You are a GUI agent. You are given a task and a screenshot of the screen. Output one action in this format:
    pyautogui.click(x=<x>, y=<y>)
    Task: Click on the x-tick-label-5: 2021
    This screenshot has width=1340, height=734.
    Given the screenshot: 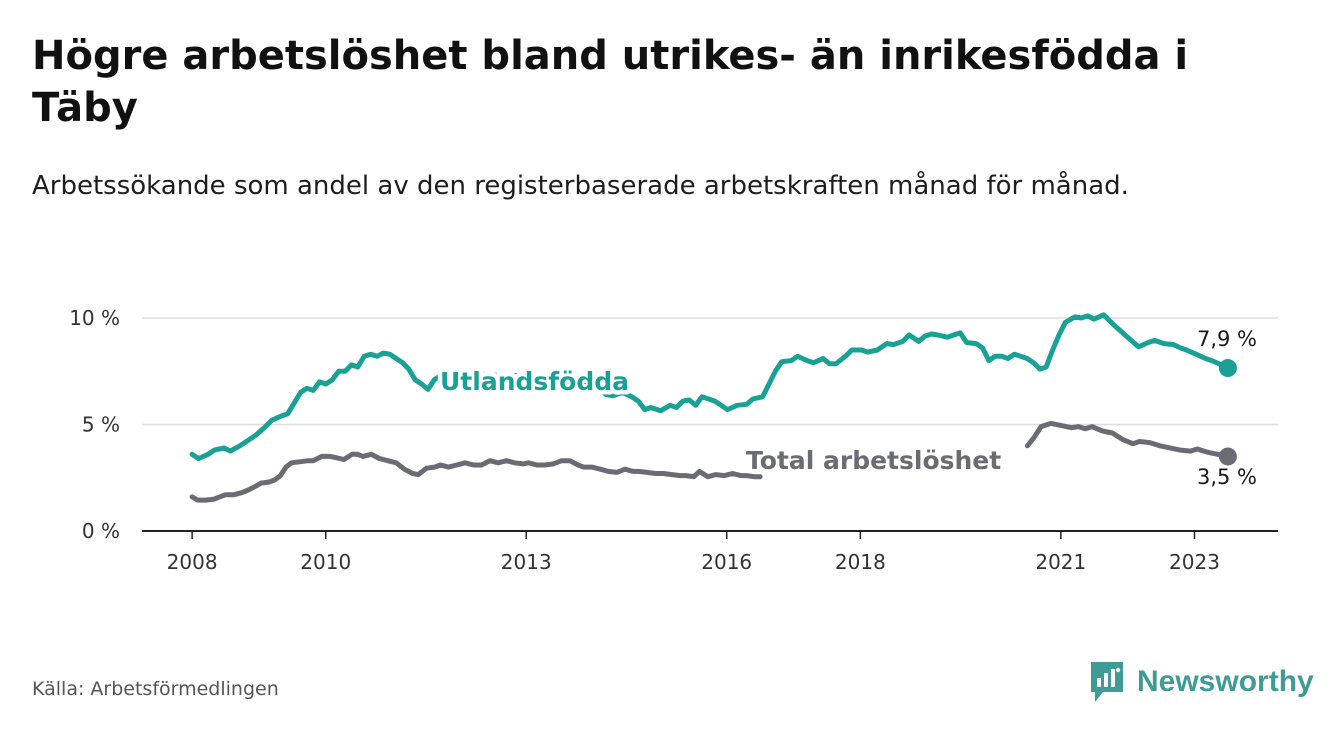 What is the action you would take?
    pyautogui.click(x=1060, y=562)
    